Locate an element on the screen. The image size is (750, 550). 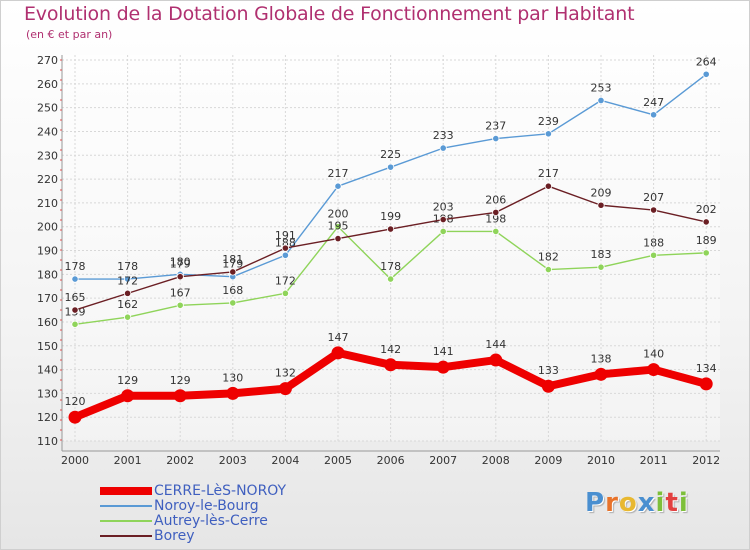
x-tick-label: 2003 is located at coordinates (233, 460).